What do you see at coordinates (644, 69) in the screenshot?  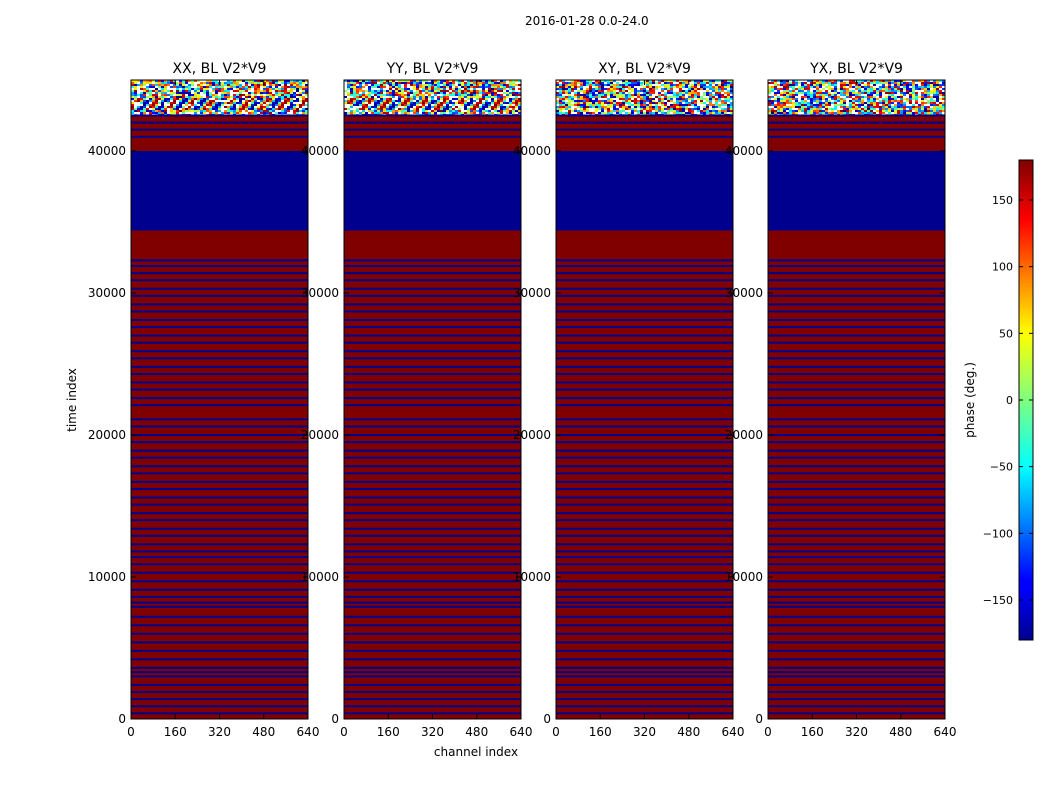 I see `panel-title: XY, BL V2*V9` at bounding box center [644, 69].